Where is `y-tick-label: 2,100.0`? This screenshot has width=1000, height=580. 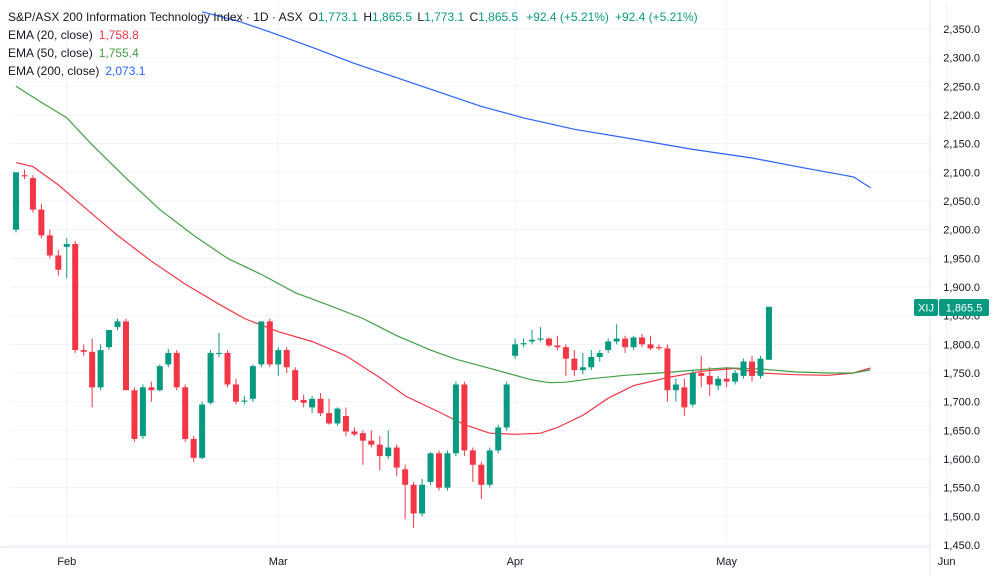
y-tick-label: 2,100.0 is located at coordinates (961, 173).